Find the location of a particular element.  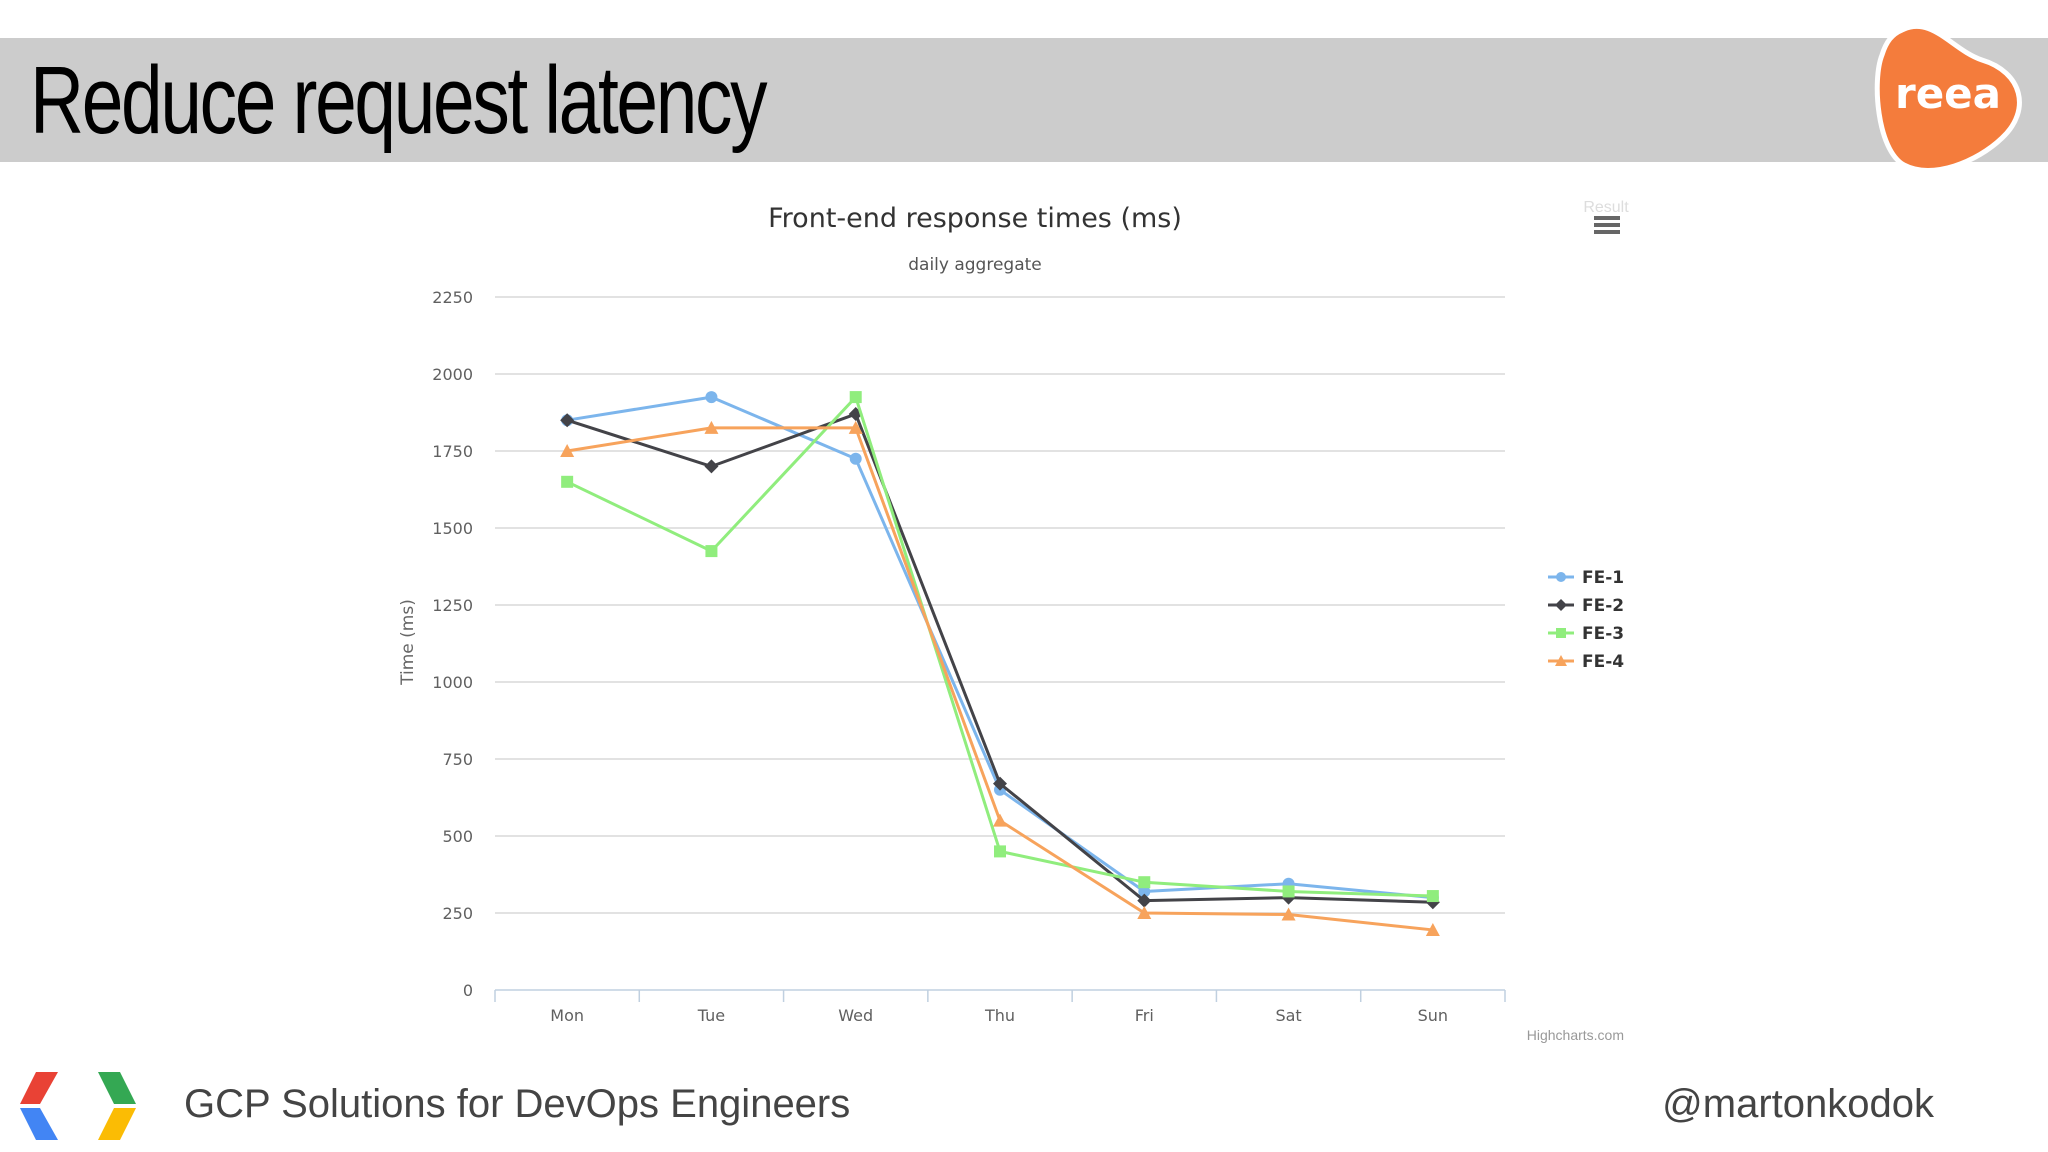

y-tick-label: 2250 is located at coordinates (452, 297).